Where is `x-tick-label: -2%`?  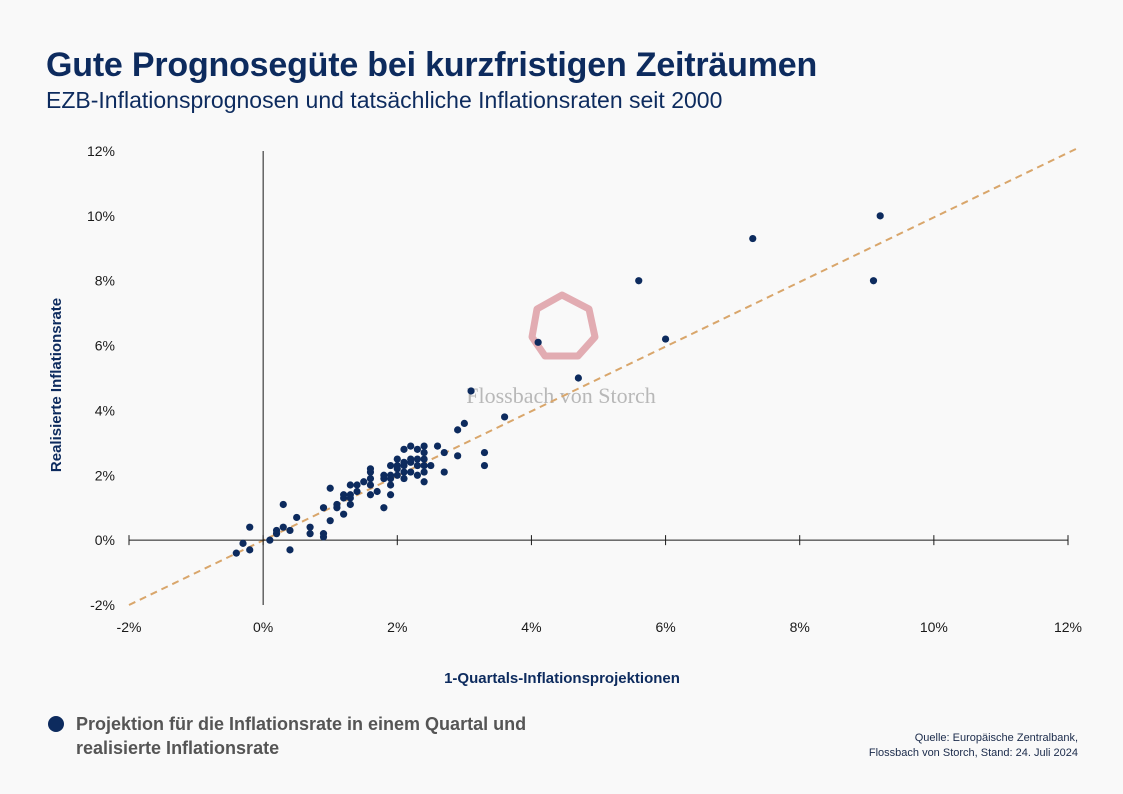
x-tick-label: -2% is located at coordinates (129, 627).